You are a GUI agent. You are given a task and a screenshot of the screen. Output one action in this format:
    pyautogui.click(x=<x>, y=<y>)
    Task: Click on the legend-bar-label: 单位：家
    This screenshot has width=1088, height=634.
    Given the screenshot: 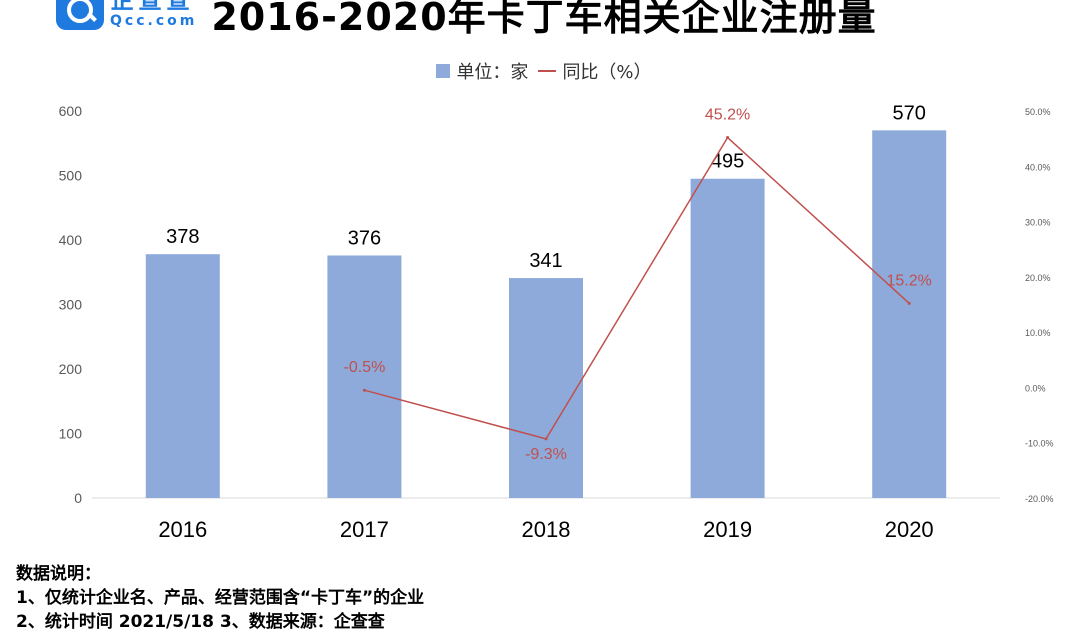 What is the action you would take?
    pyautogui.click(x=492, y=72)
    